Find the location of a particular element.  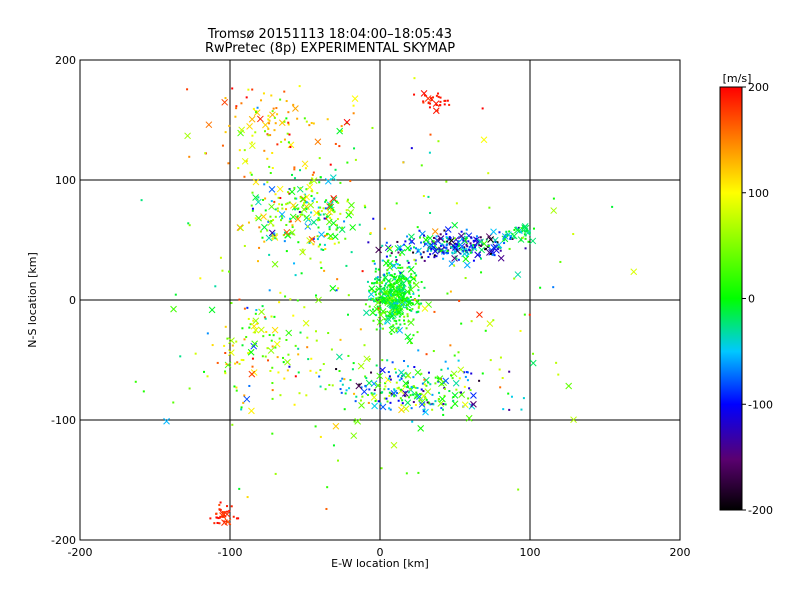

x-tick-label: -200 is located at coordinates (80, 552).